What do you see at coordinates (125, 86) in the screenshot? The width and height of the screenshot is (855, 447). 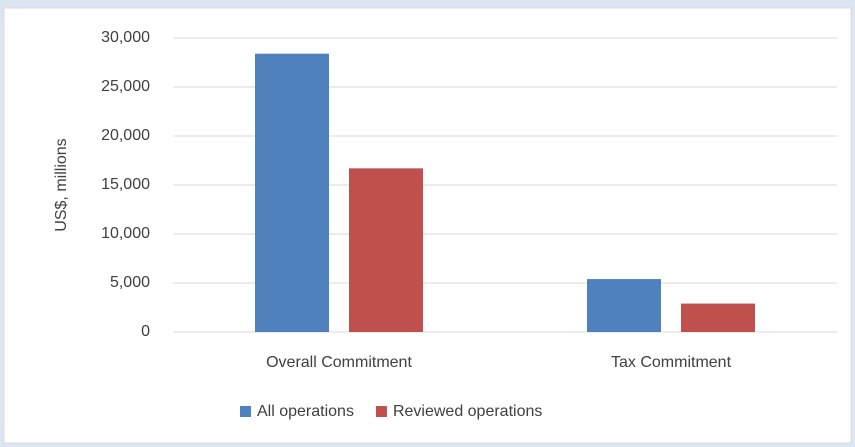 I see `y-tick-label: 25,000` at bounding box center [125, 86].